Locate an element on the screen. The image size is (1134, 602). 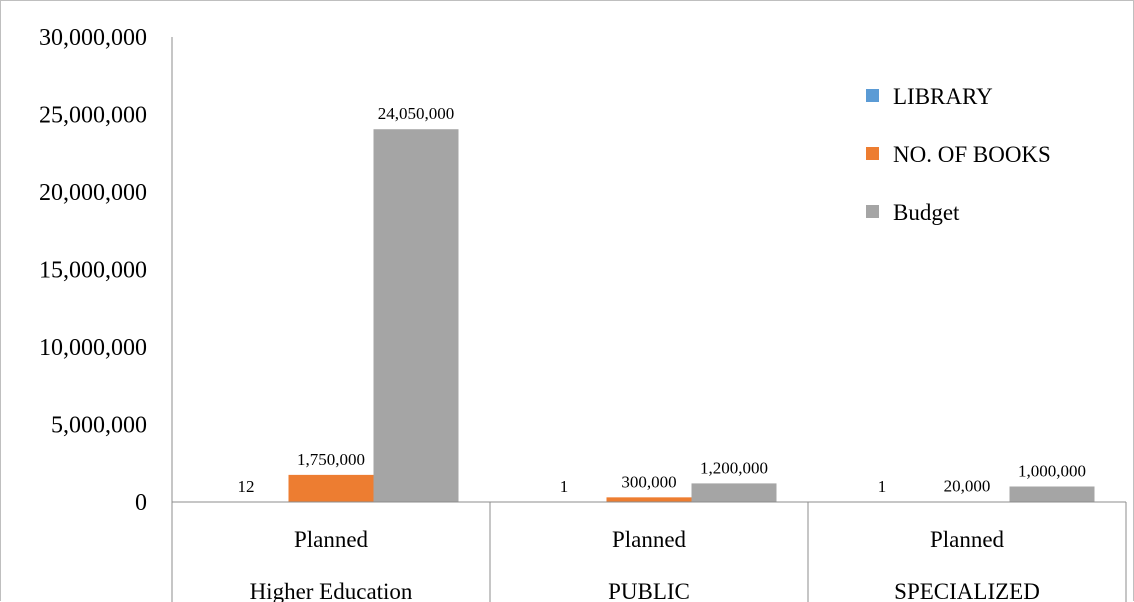
data-label: 12 is located at coordinates (246, 486).